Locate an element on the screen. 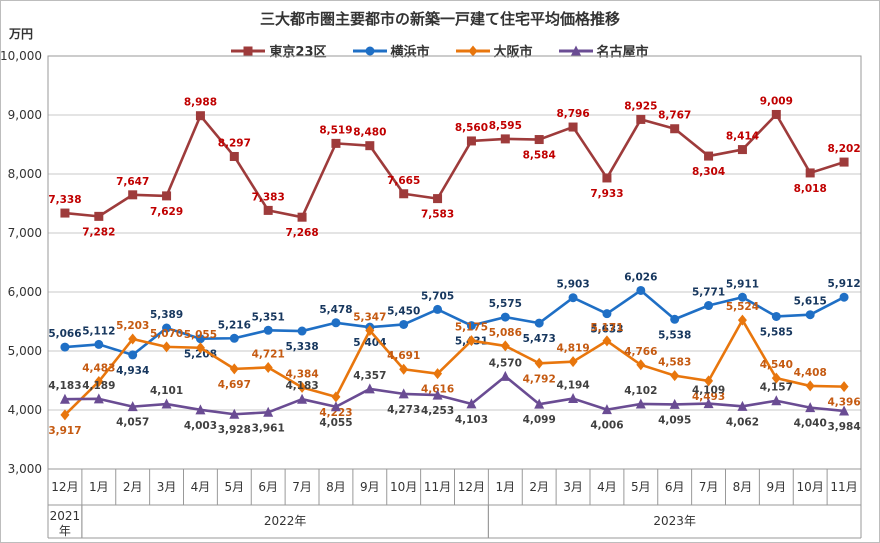 The image size is (880, 543). series-1-data-label: 6,026 is located at coordinates (640, 277).